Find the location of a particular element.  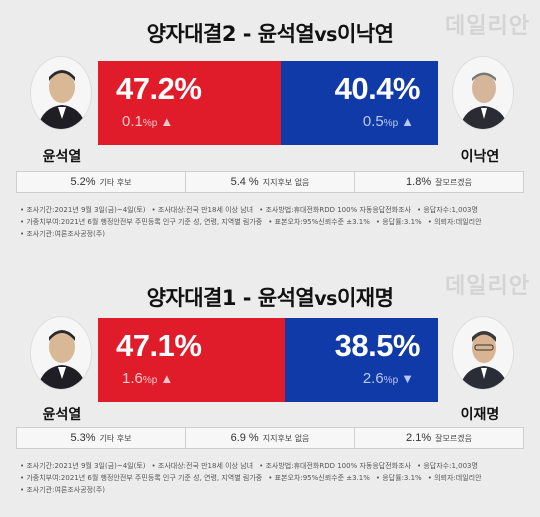

change-right: 0.5%p ▲ is located at coordinates (388, 121).